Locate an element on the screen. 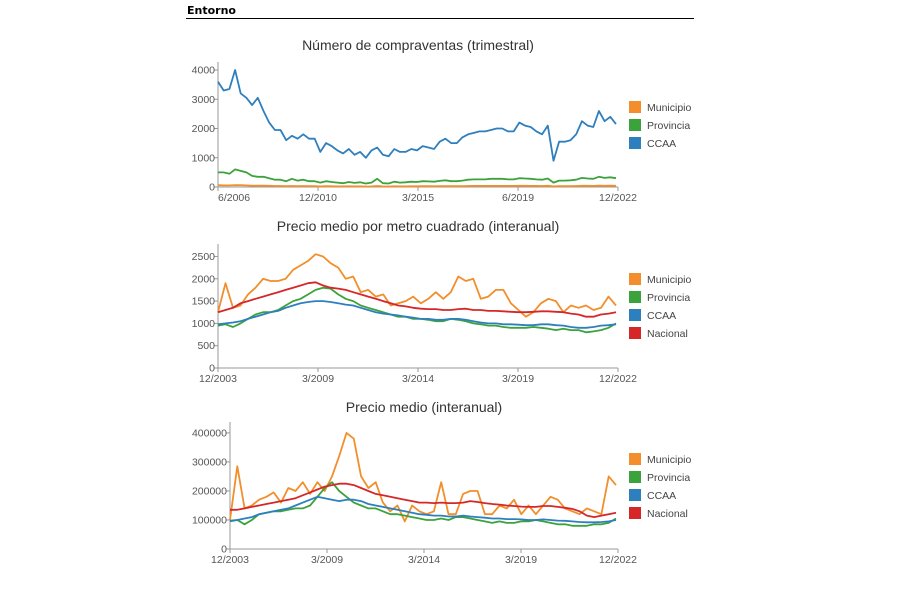 The width and height of the screenshot is (900, 600). x-tick-label: 12/2010 is located at coordinates (318, 198).